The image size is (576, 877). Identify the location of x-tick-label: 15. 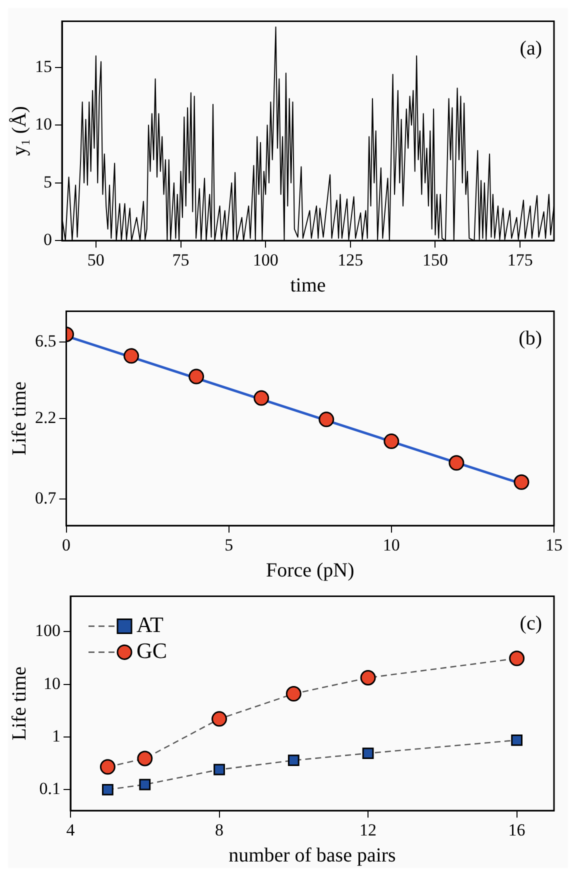
(554, 544).